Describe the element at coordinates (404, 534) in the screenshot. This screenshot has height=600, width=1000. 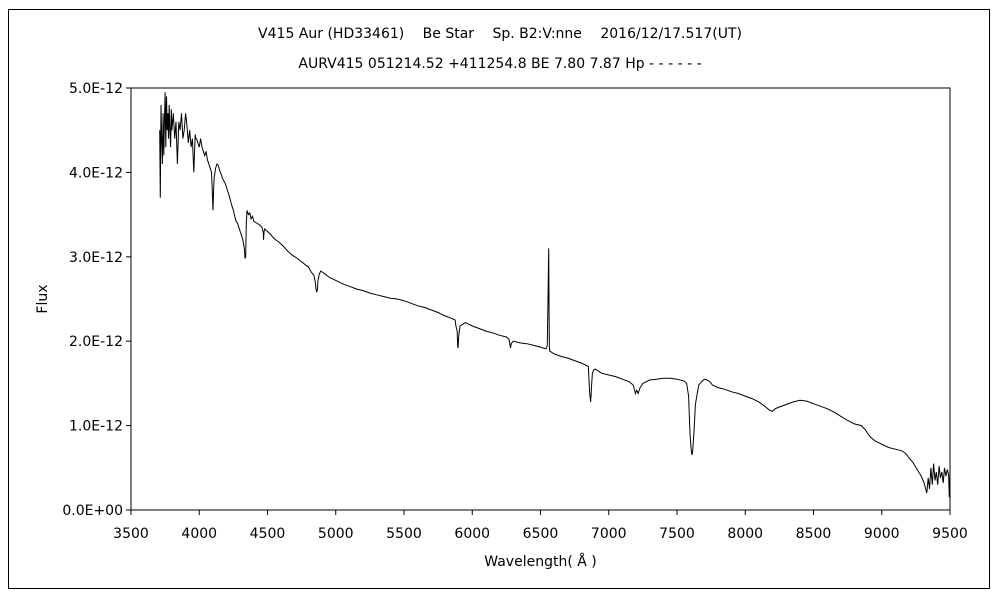
I see `x-tick-label: 5500` at that location.